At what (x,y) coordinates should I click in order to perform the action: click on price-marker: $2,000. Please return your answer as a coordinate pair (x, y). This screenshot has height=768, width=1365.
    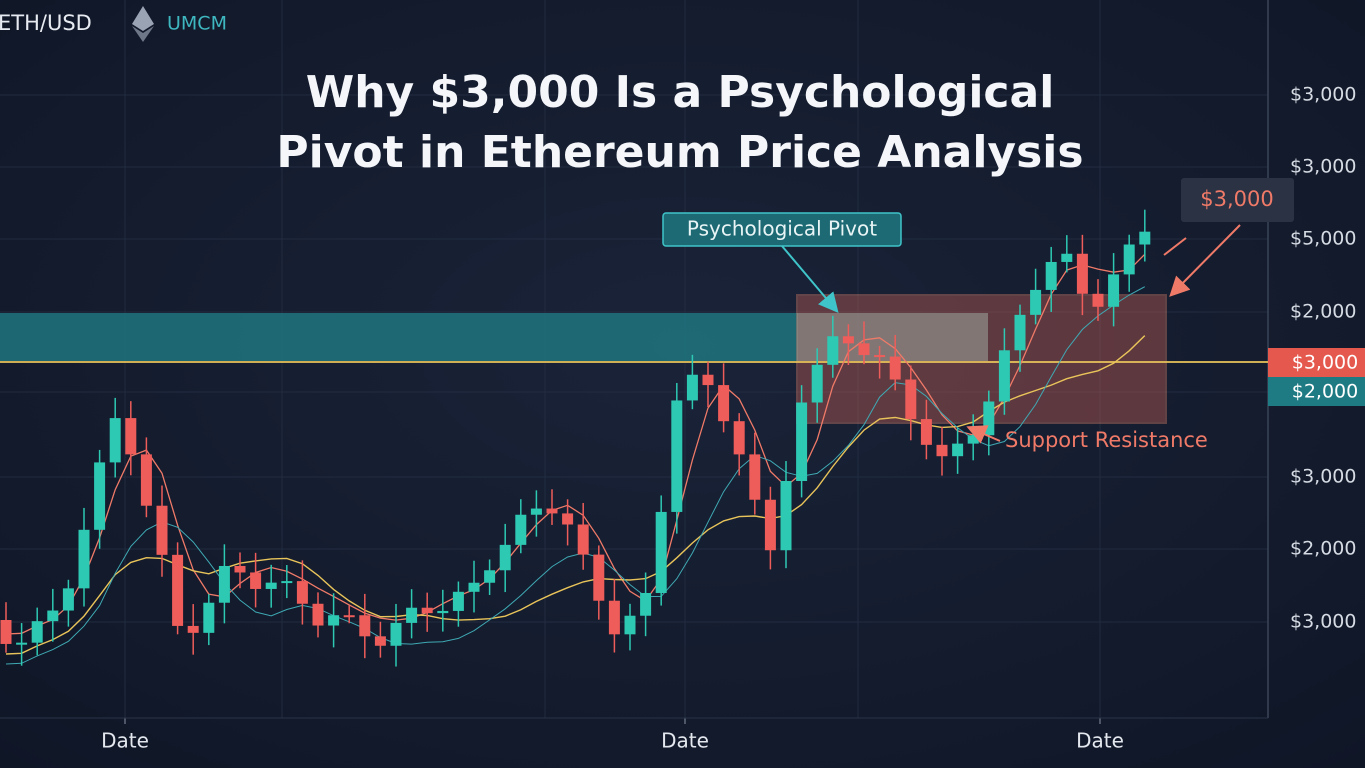
    Looking at the image, I should click on (1325, 392).